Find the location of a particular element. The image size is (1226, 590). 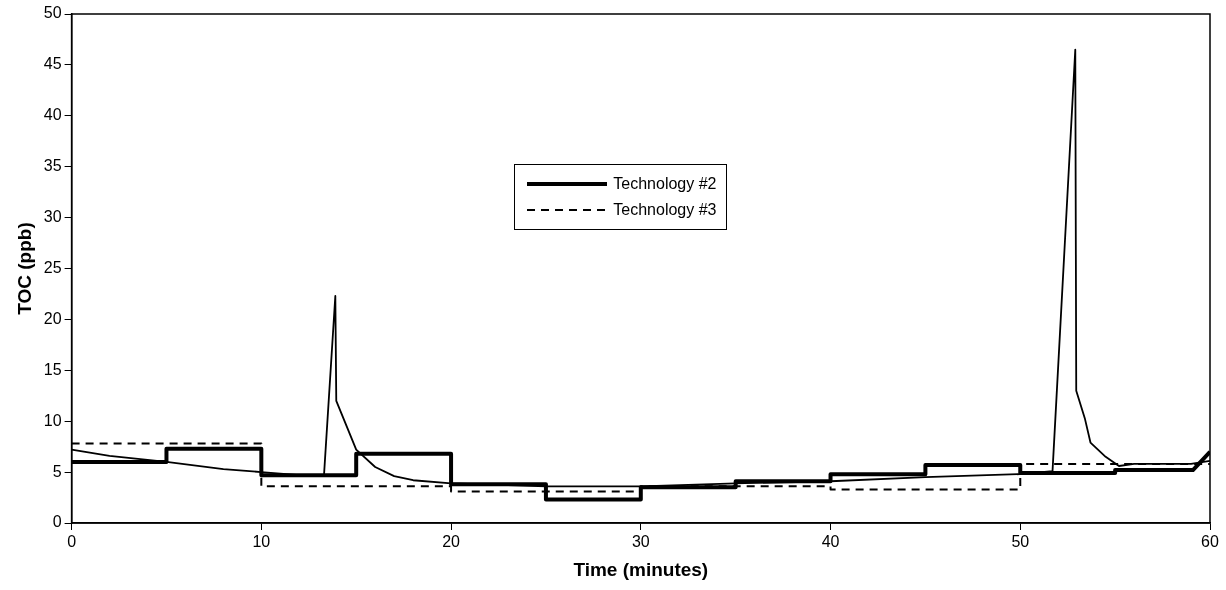

y-tick-label: 15 is located at coordinates (52, 369).